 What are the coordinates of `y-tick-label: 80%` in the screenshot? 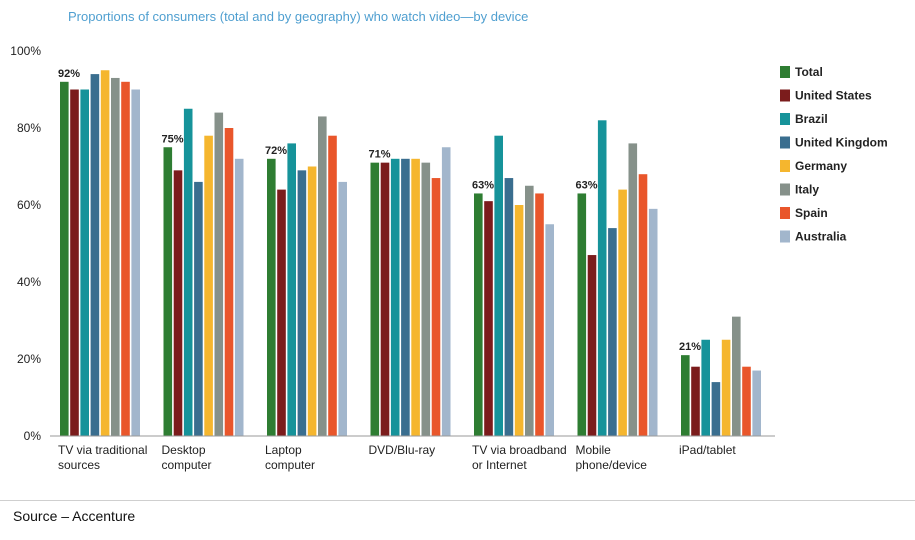 It's located at (29, 128).